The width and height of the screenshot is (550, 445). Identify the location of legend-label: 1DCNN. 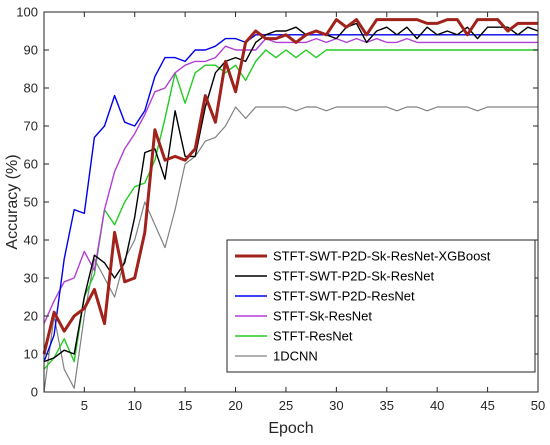
(295, 356).